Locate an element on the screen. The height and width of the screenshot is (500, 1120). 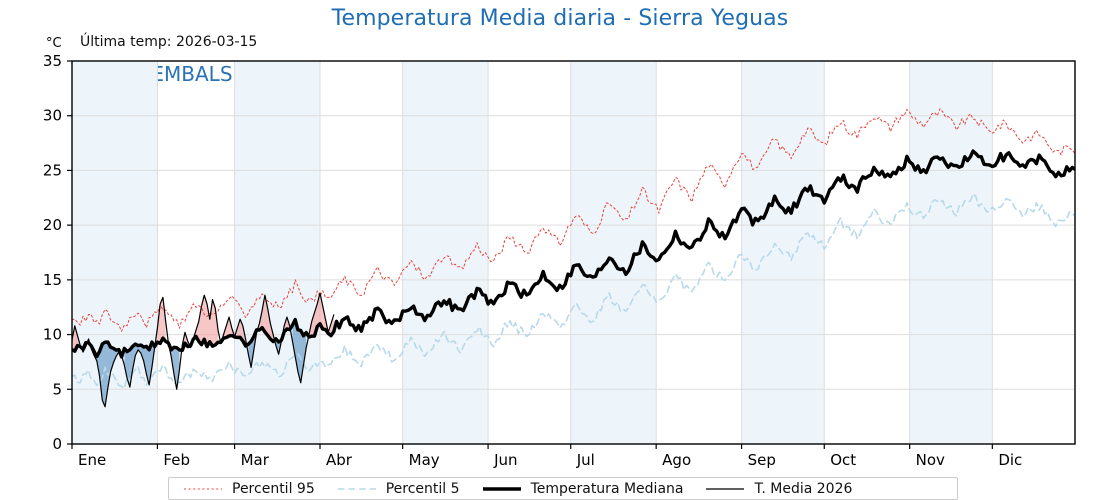
legend-item: Temperatura Mediana is located at coordinates (583, 488).